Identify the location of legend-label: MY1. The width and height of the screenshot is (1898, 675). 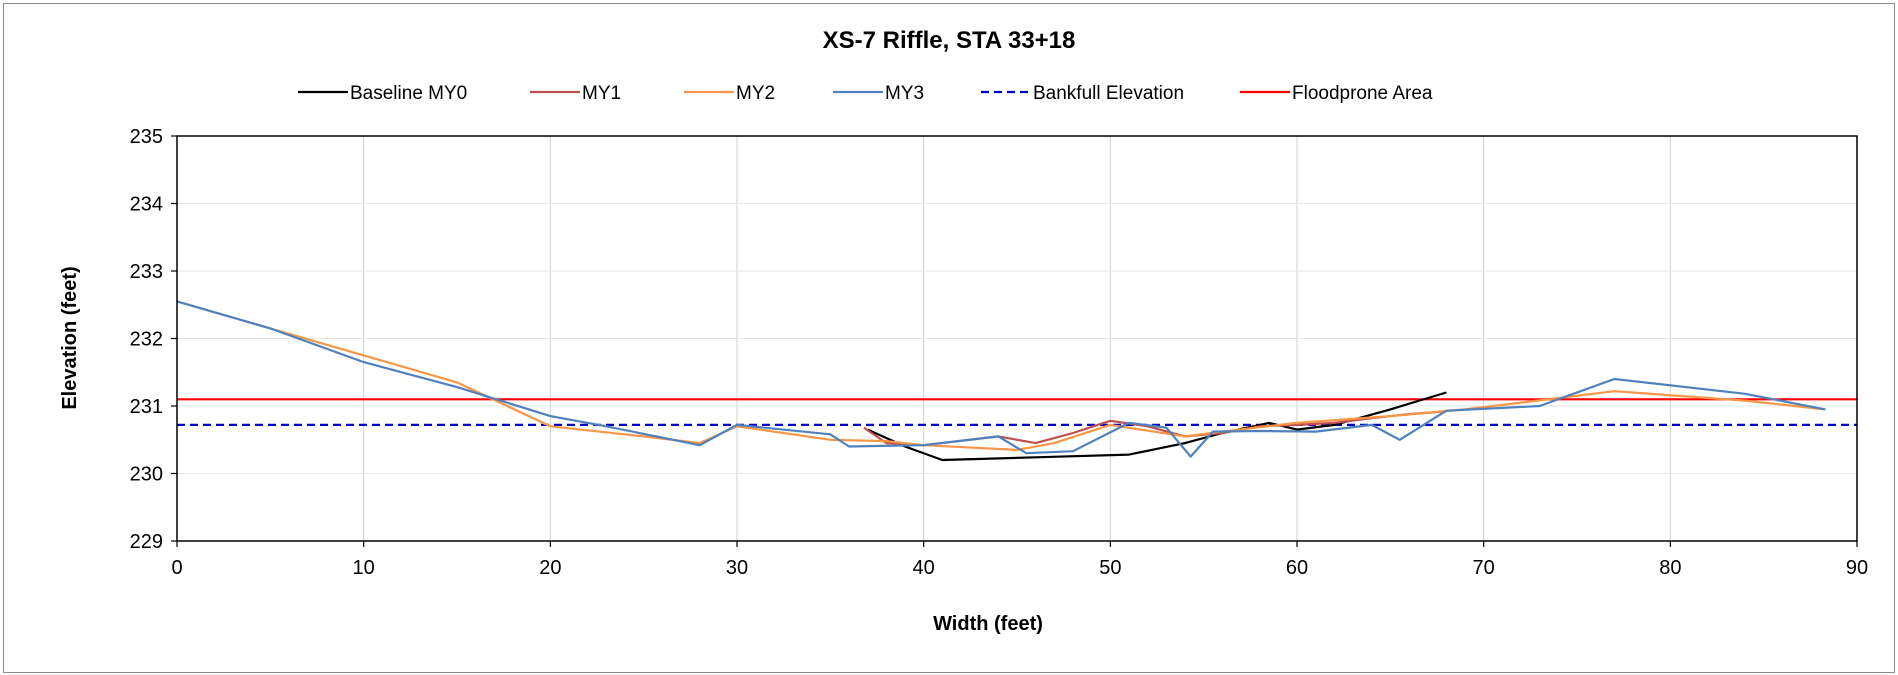
(601, 93).